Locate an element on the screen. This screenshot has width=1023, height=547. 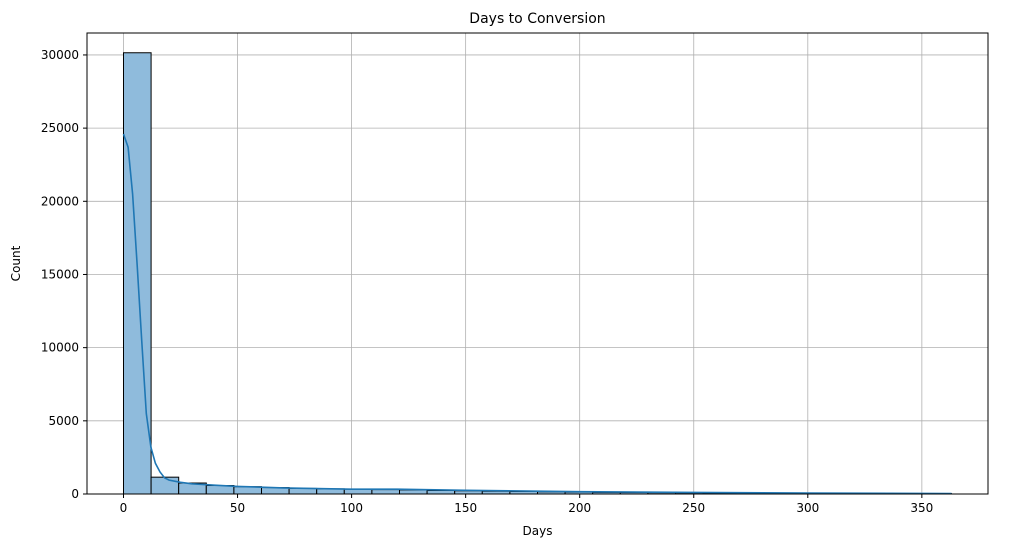
y-tick-label: 25000 is located at coordinates (60, 128).